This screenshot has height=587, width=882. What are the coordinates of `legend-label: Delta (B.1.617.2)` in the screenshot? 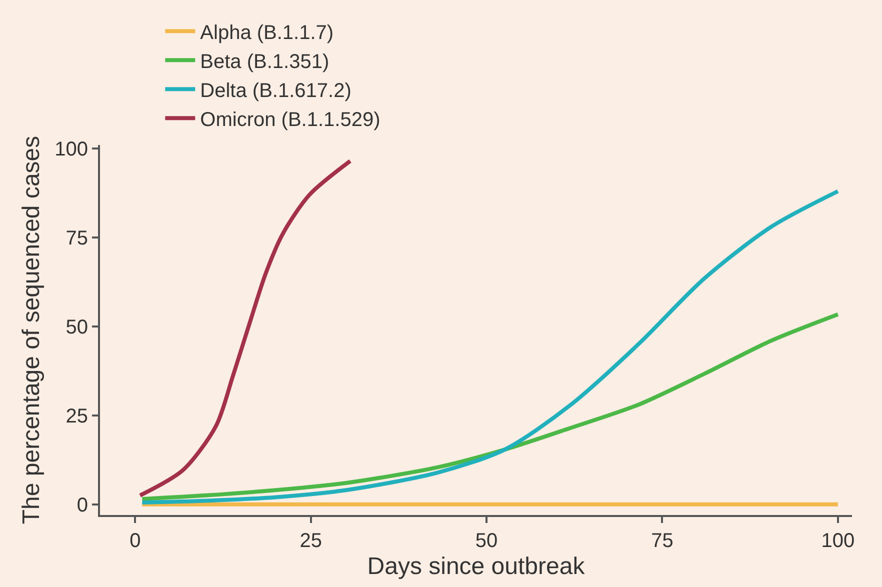 It's located at (276, 91).